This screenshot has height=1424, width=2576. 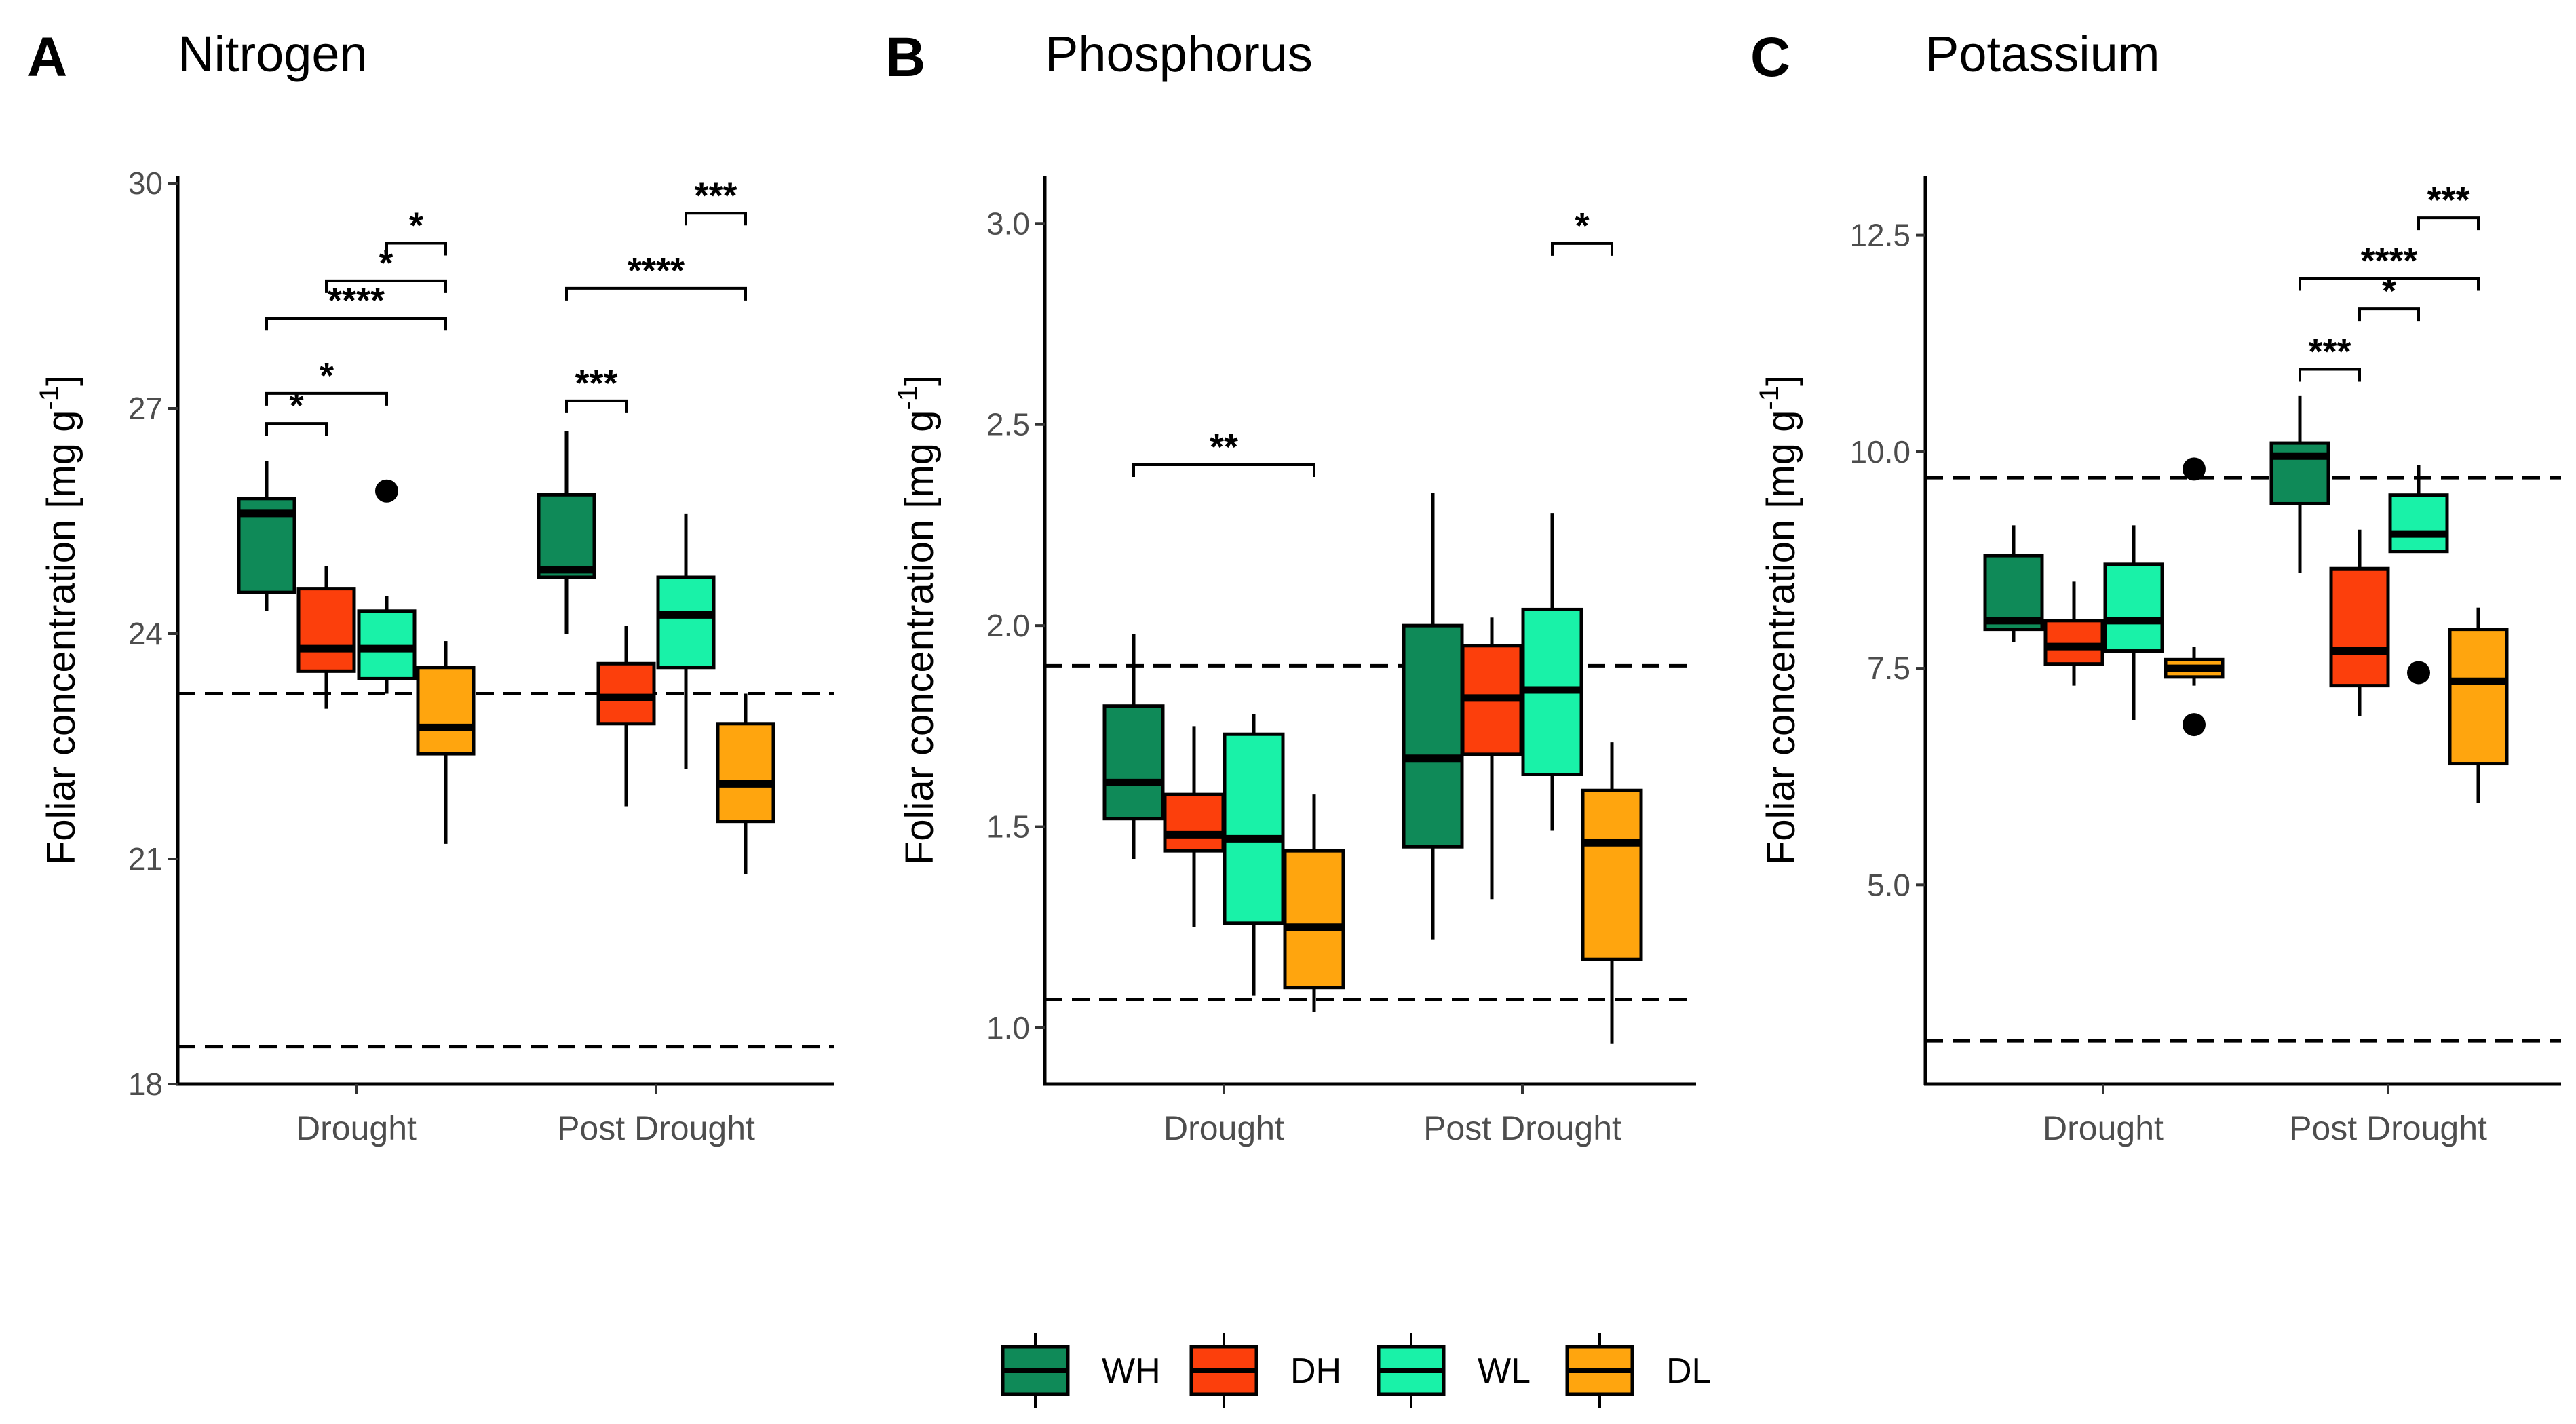 What do you see at coordinates (1888, 668) in the screenshot?
I see `y-tick-label: 7.5` at bounding box center [1888, 668].